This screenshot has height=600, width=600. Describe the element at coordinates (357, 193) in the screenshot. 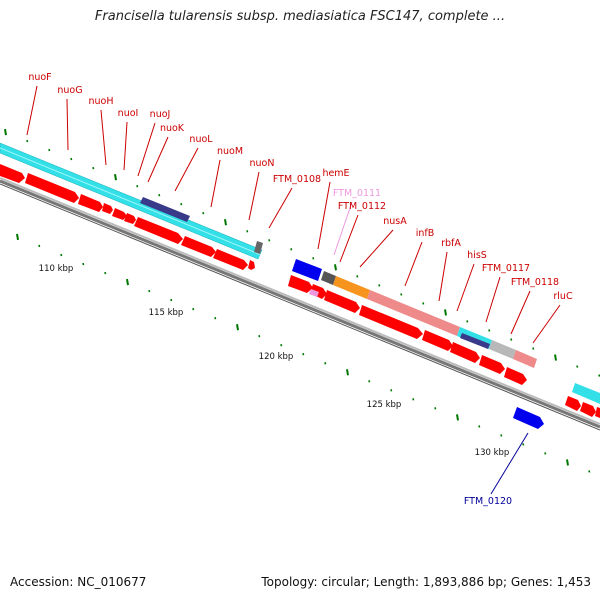

I see `gene-label-ftm-0111: FTM_0111` at that location.